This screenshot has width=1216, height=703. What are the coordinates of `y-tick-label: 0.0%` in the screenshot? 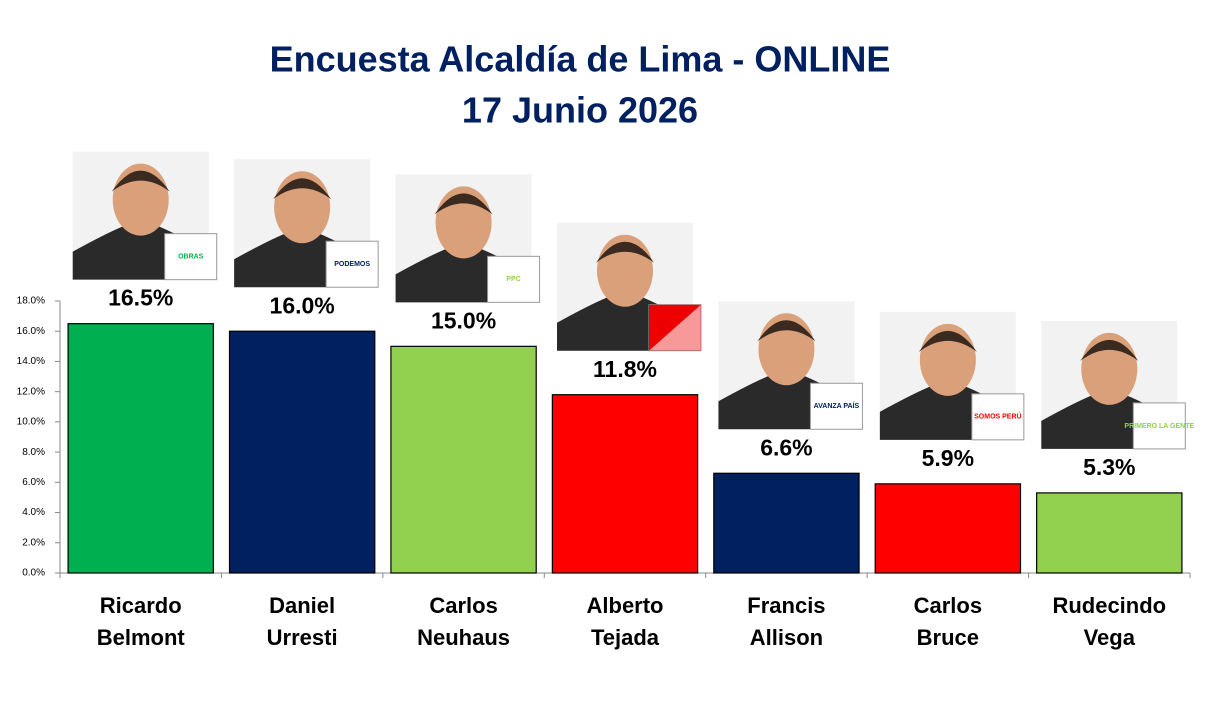 It's located at (33, 573).